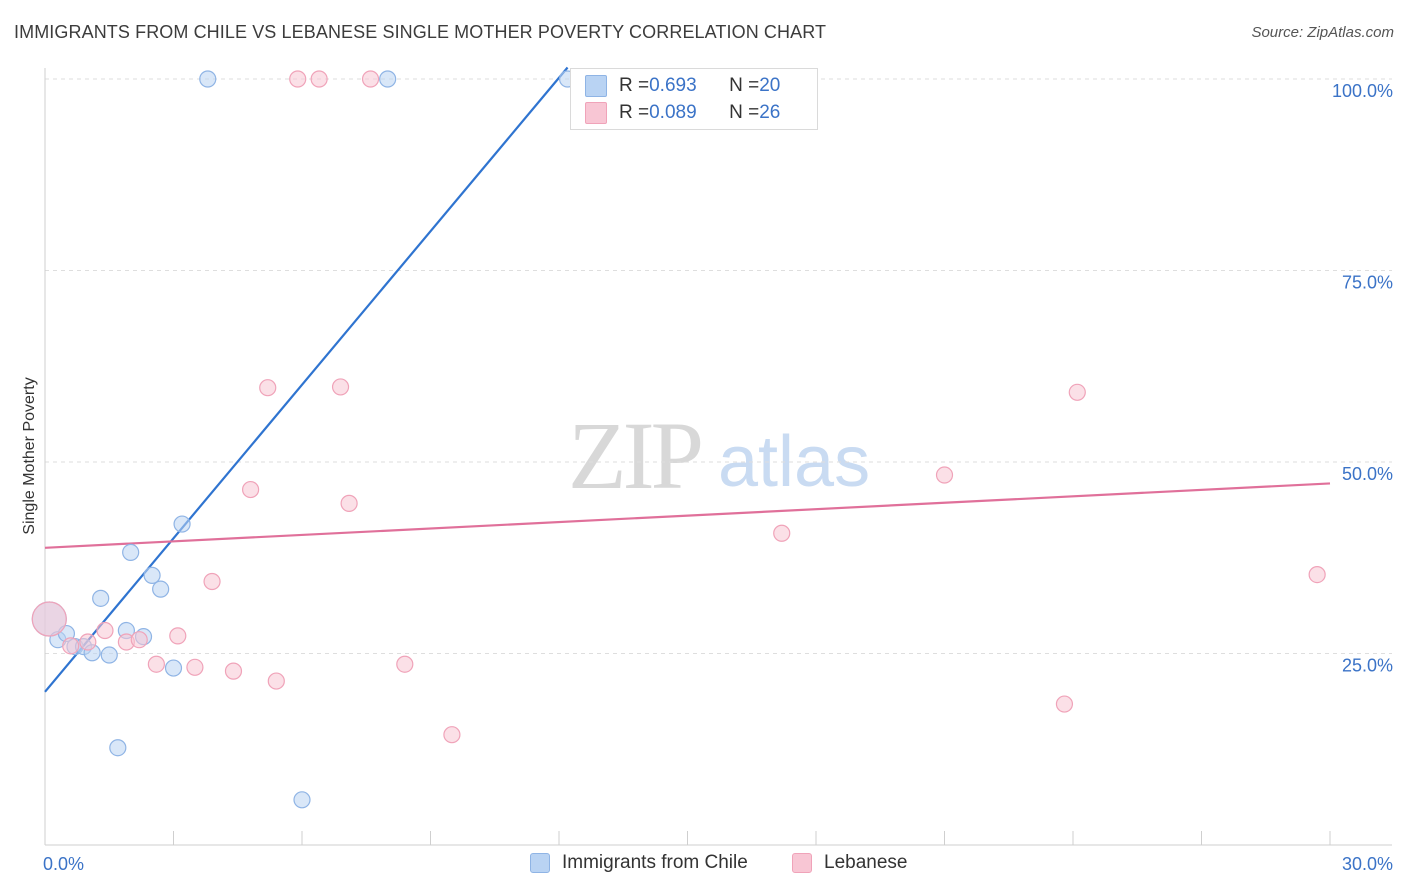 This screenshot has width=1406, height=892. Describe the element at coordinates (694, 99) in the screenshot. I see `stats-legend: R = 0.693 N = 20 R = 0.089 N = 26` at that location.